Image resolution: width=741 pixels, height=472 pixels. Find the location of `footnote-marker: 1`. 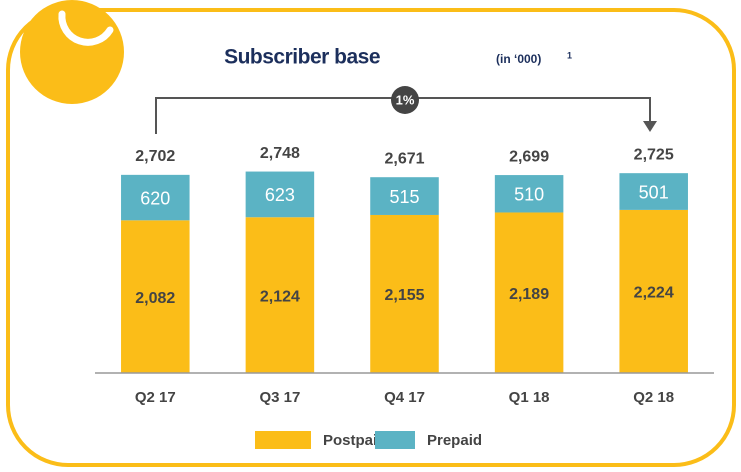

footnote-marker: 1 is located at coordinates (569, 55).